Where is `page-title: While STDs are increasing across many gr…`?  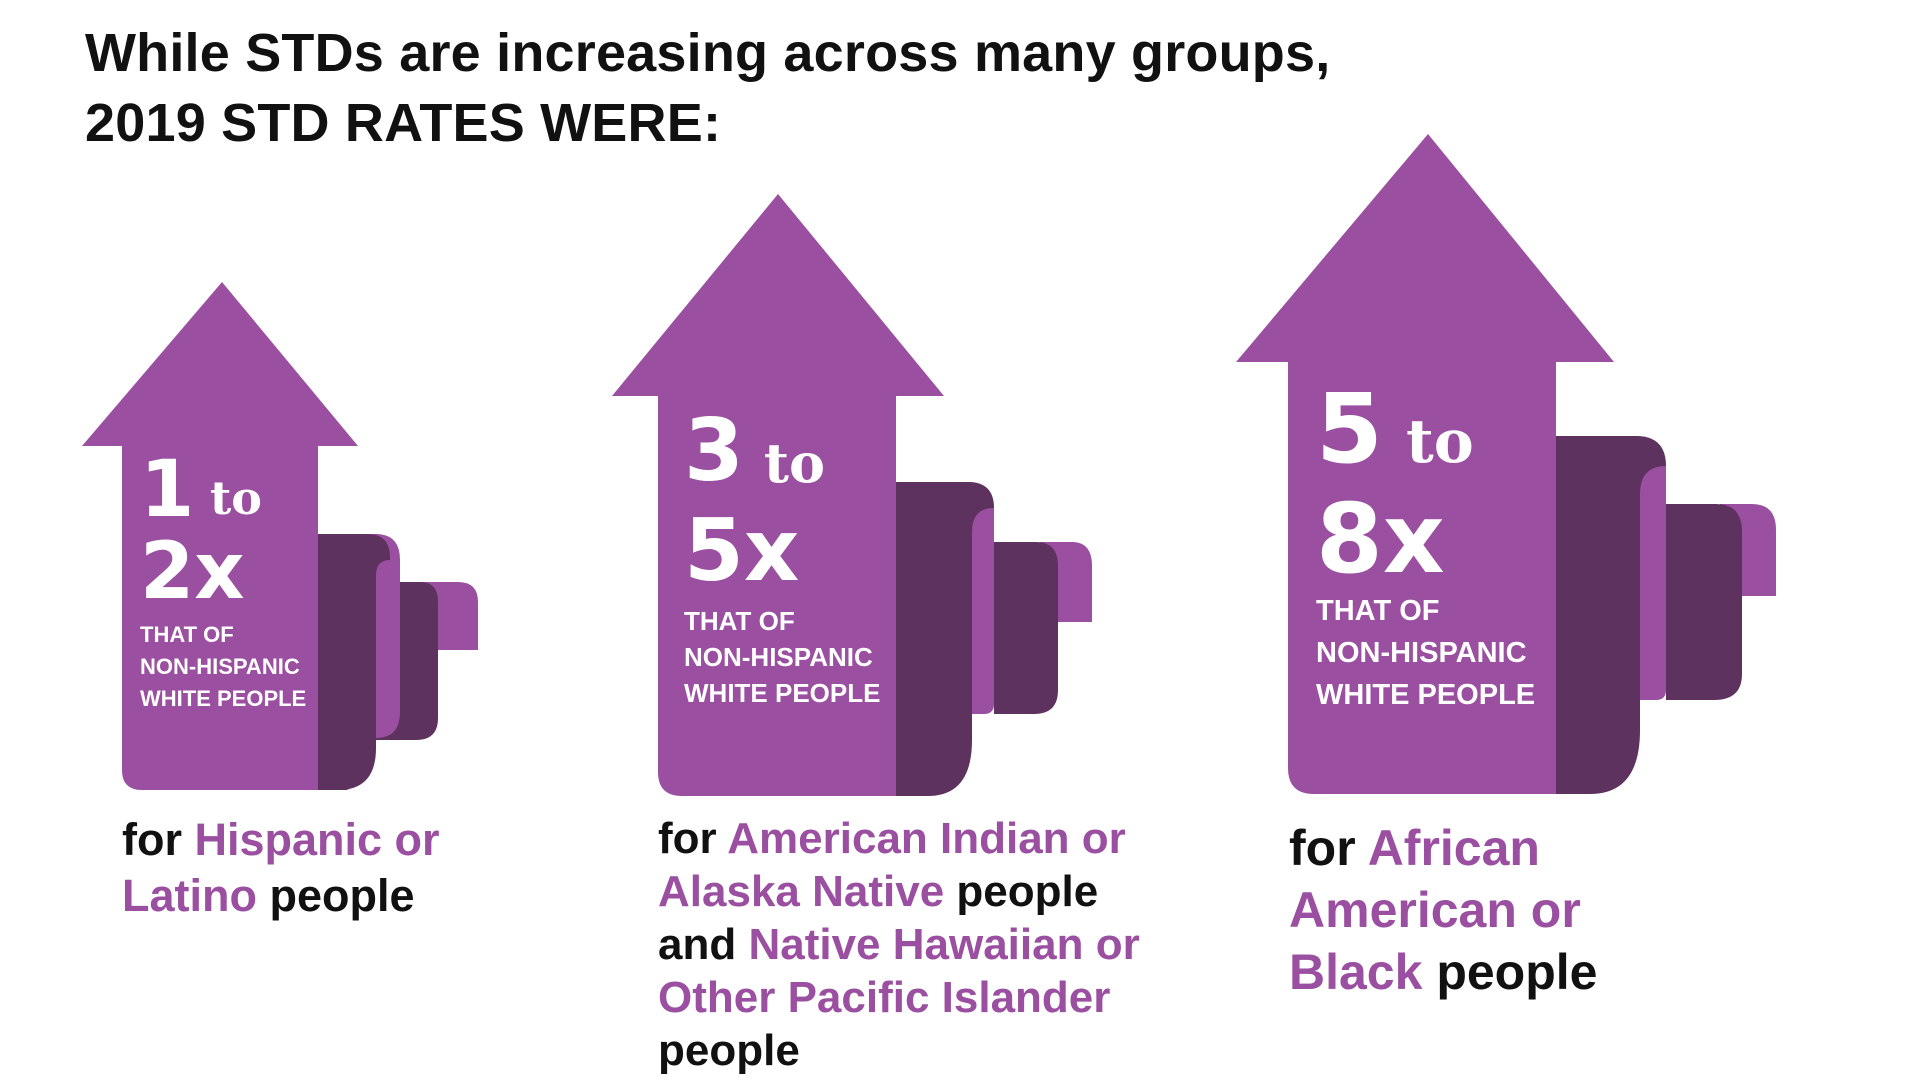 page-title: While STDs are increasing across many gr… is located at coordinates (707, 88).